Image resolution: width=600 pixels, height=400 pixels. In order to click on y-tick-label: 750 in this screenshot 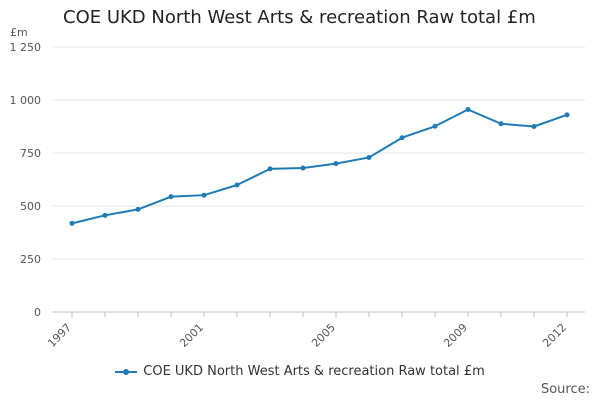, I will do `click(30, 153)`.